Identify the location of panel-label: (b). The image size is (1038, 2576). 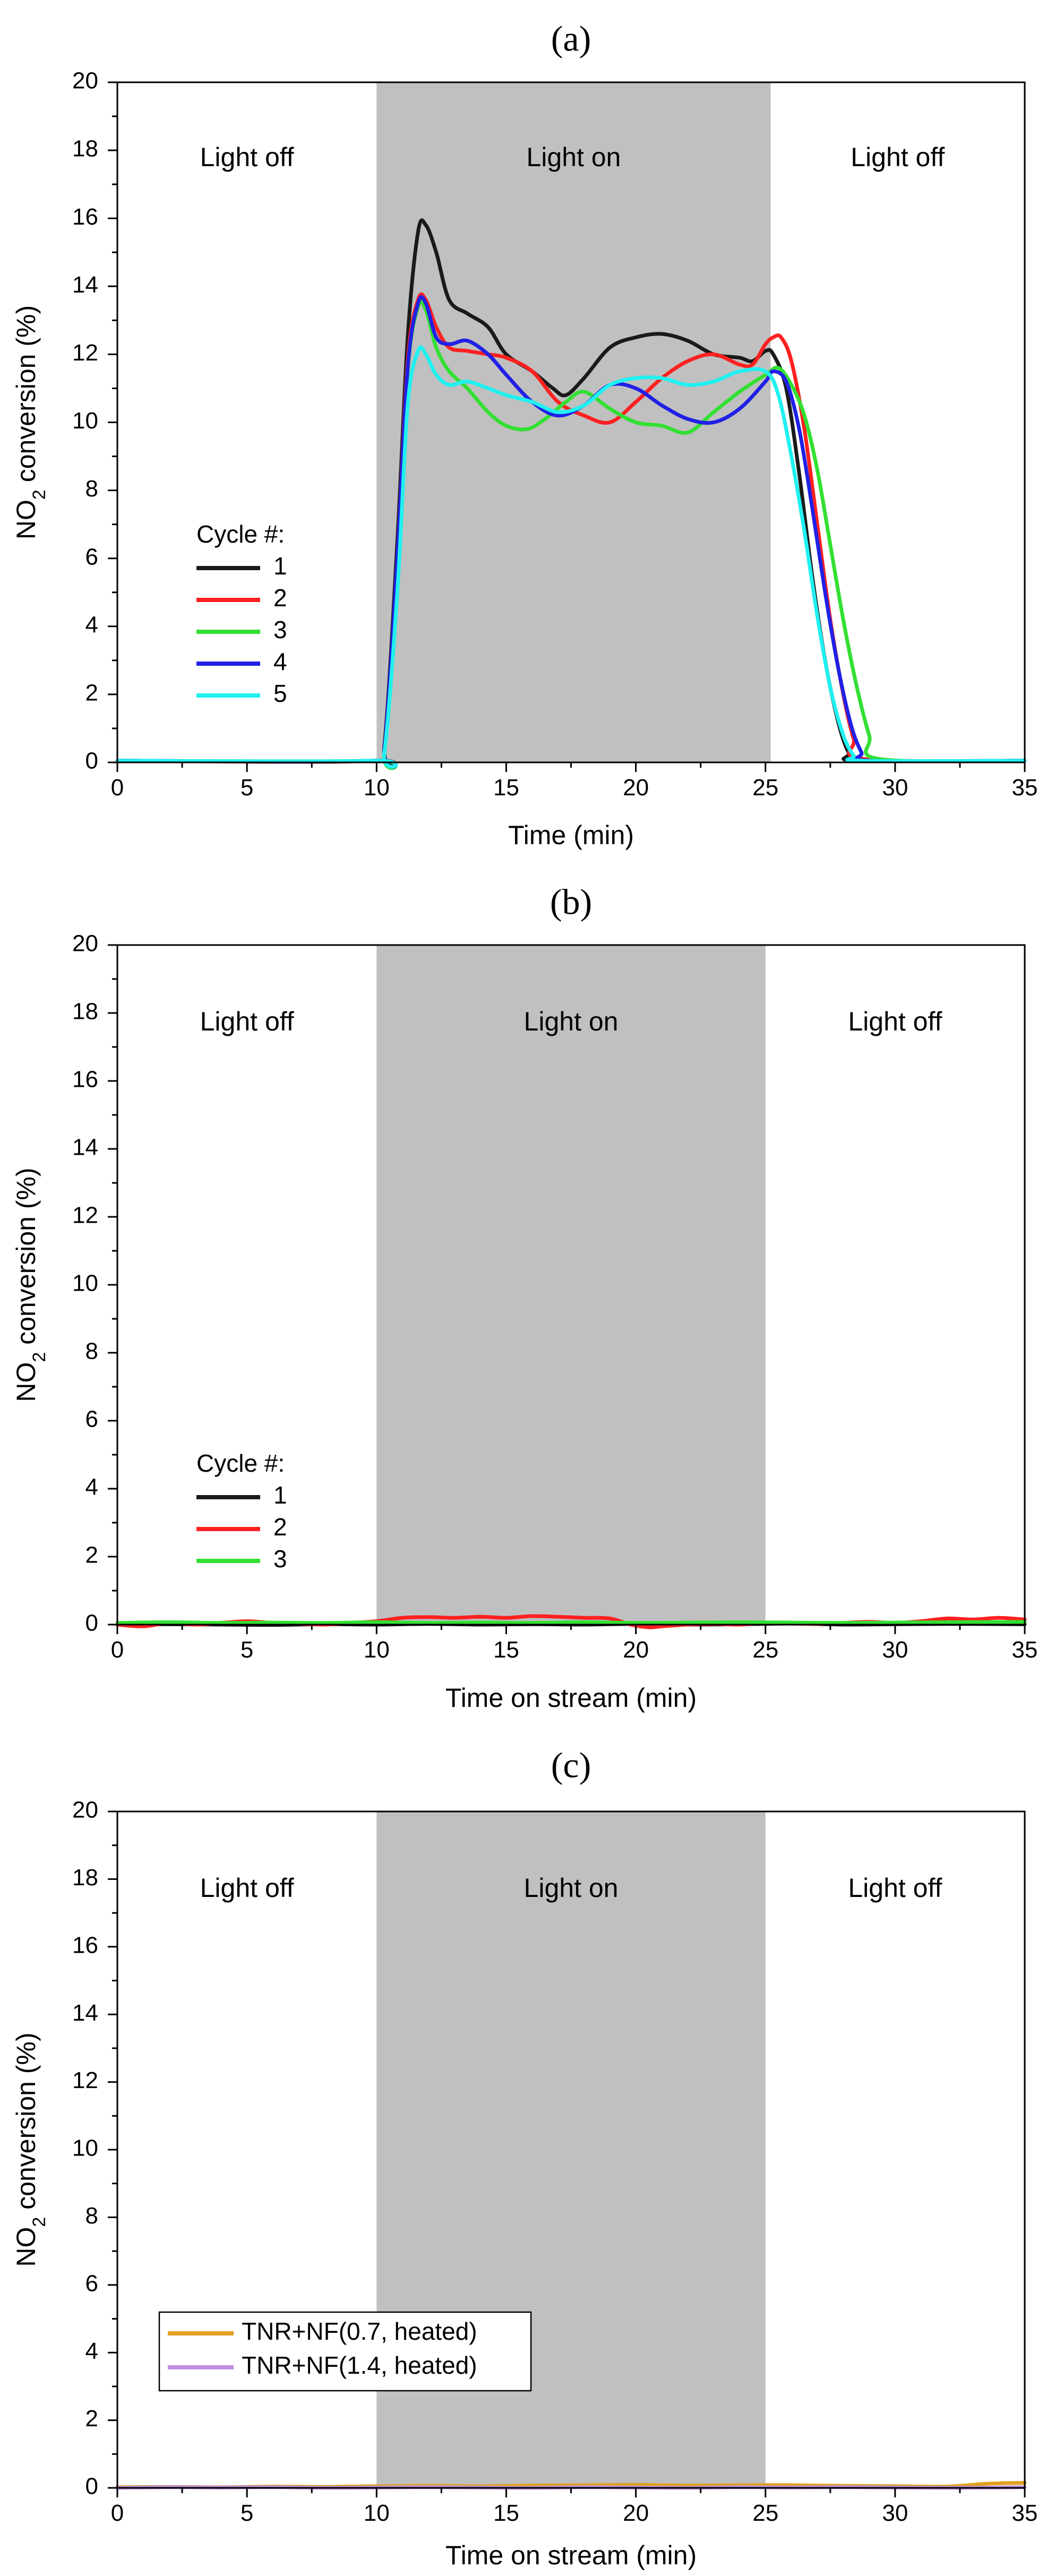
(571, 902).